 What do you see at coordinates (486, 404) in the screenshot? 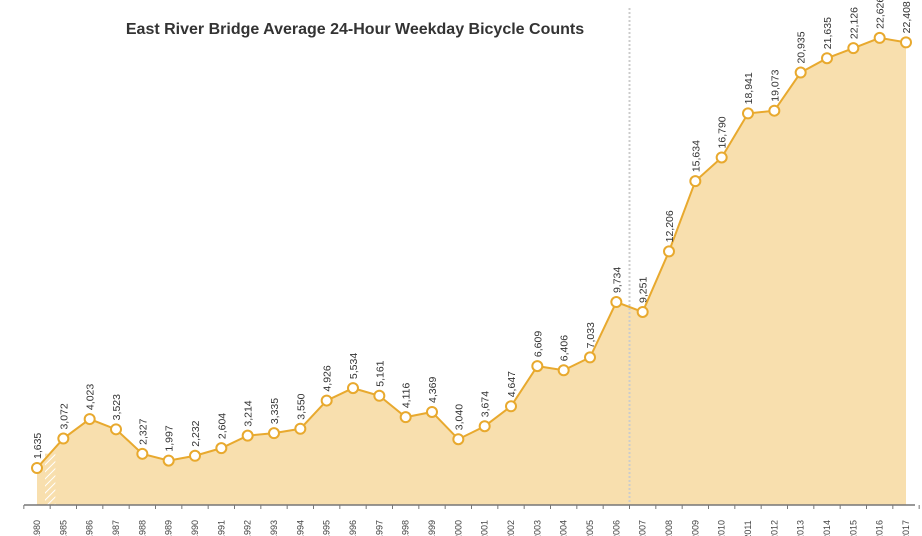
I see `data-label: 3,674` at bounding box center [486, 404].